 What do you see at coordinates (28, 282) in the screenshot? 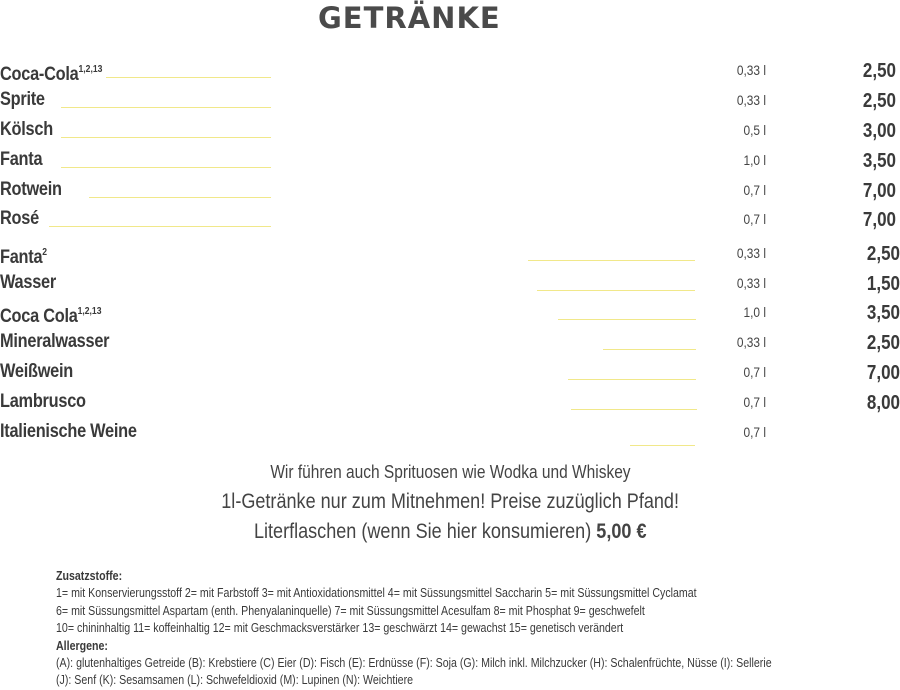
I see `drink-name: Wasser` at bounding box center [28, 282].